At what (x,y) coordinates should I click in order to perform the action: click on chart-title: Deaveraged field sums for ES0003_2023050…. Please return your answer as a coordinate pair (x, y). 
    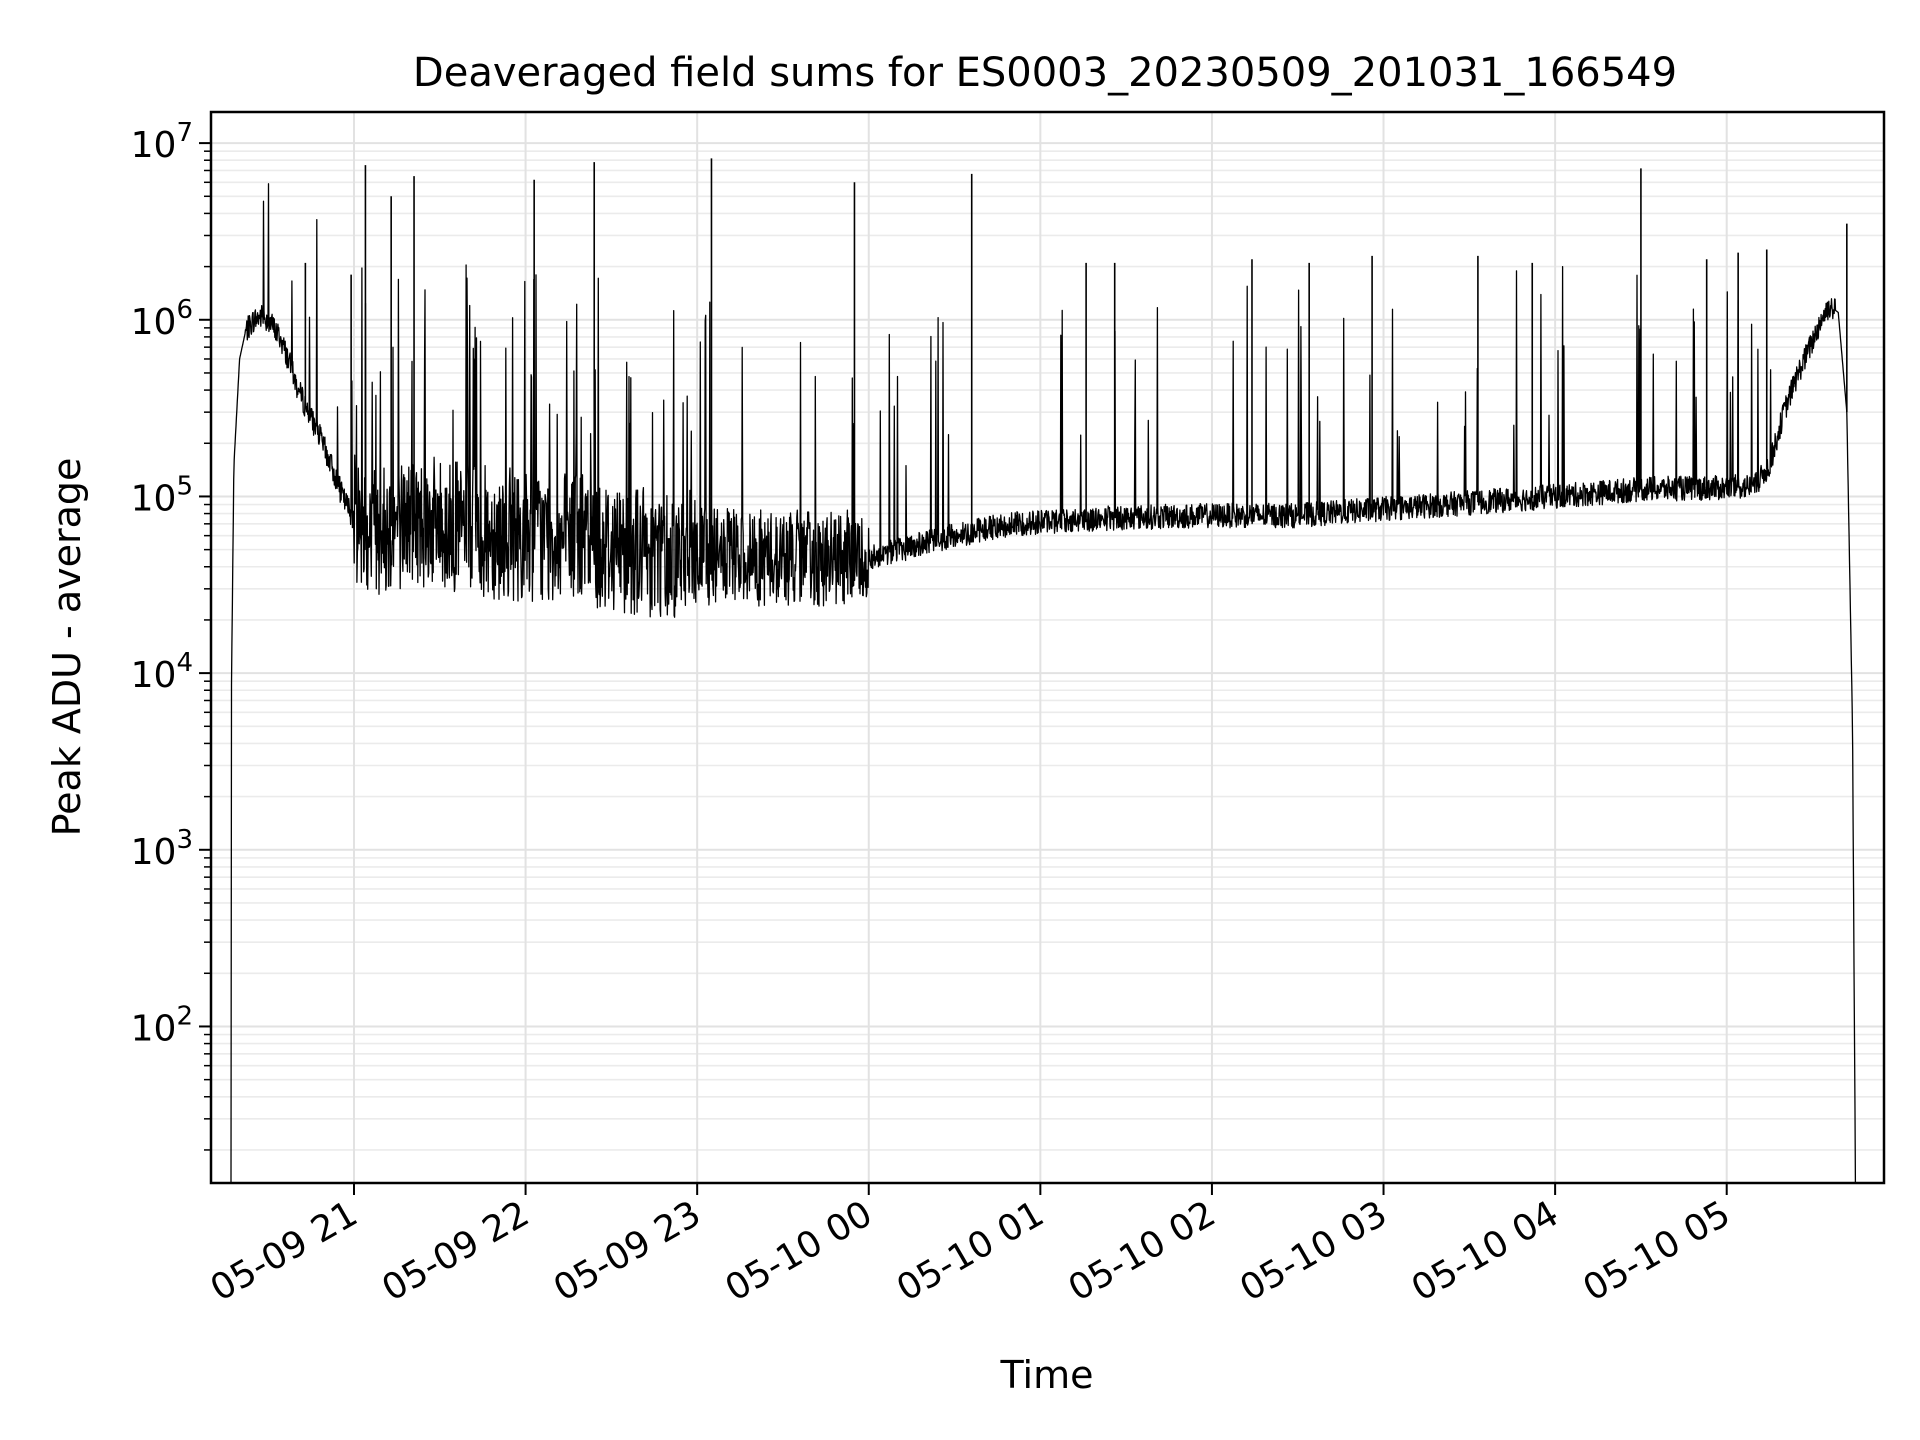
    Looking at the image, I should click on (1045, 73).